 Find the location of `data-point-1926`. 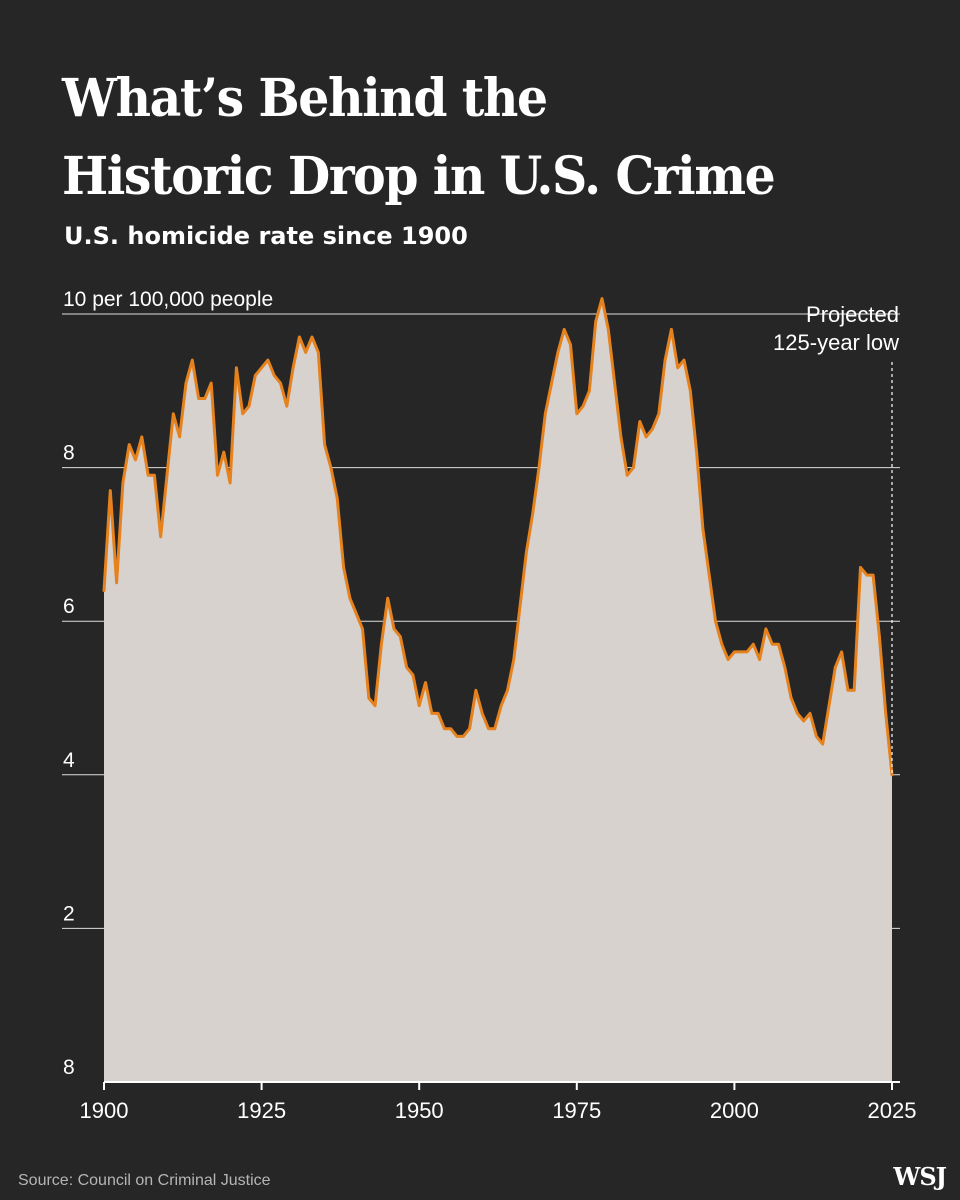

data-point-1926 is located at coordinates (268, 360).